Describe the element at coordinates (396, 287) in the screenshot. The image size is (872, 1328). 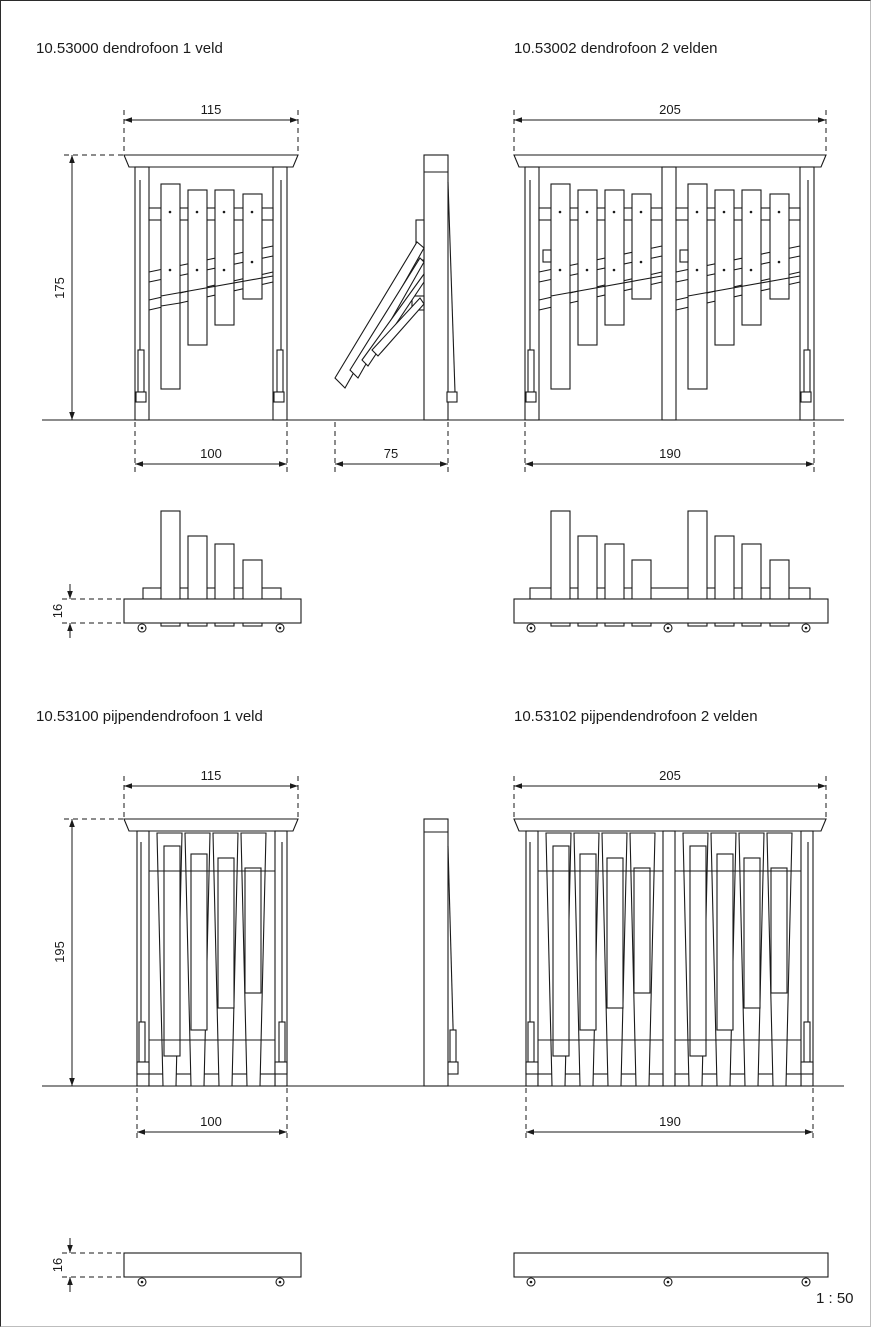
I see `dendrofoon-side-view` at that location.